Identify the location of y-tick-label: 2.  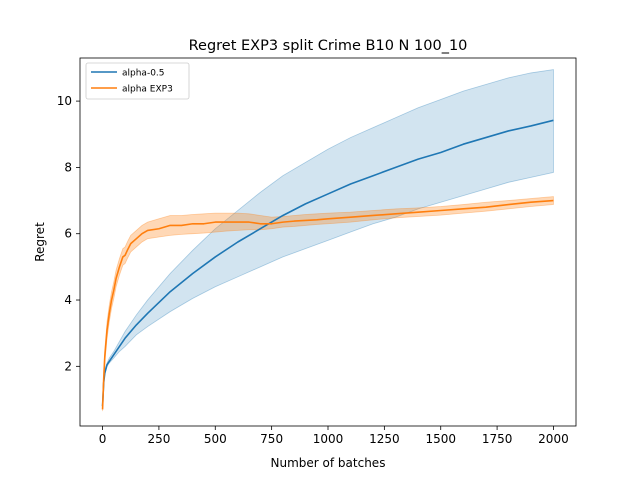
(68, 366).